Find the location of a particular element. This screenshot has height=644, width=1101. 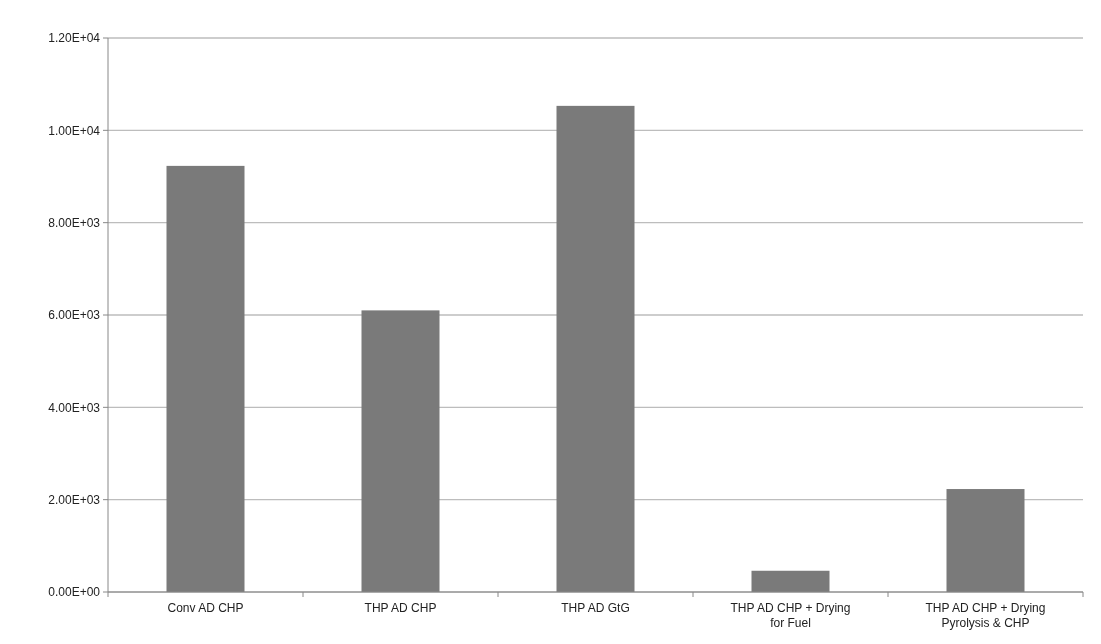

y-tick-label: 1.20E+04 is located at coordinates (74, 38).